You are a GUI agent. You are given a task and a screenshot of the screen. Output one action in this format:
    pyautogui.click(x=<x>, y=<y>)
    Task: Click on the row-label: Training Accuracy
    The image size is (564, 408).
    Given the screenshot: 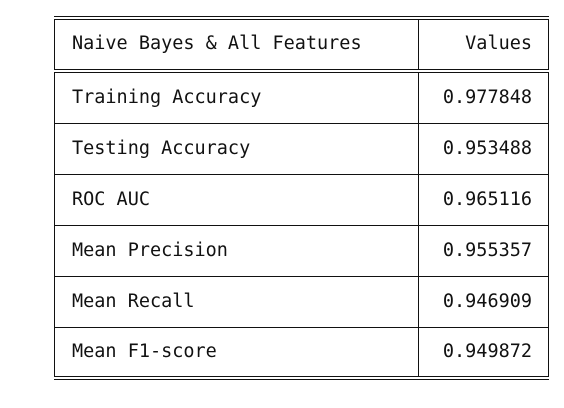 What is the action you would take?
    pyautogui.click(x=236, y=97)
    